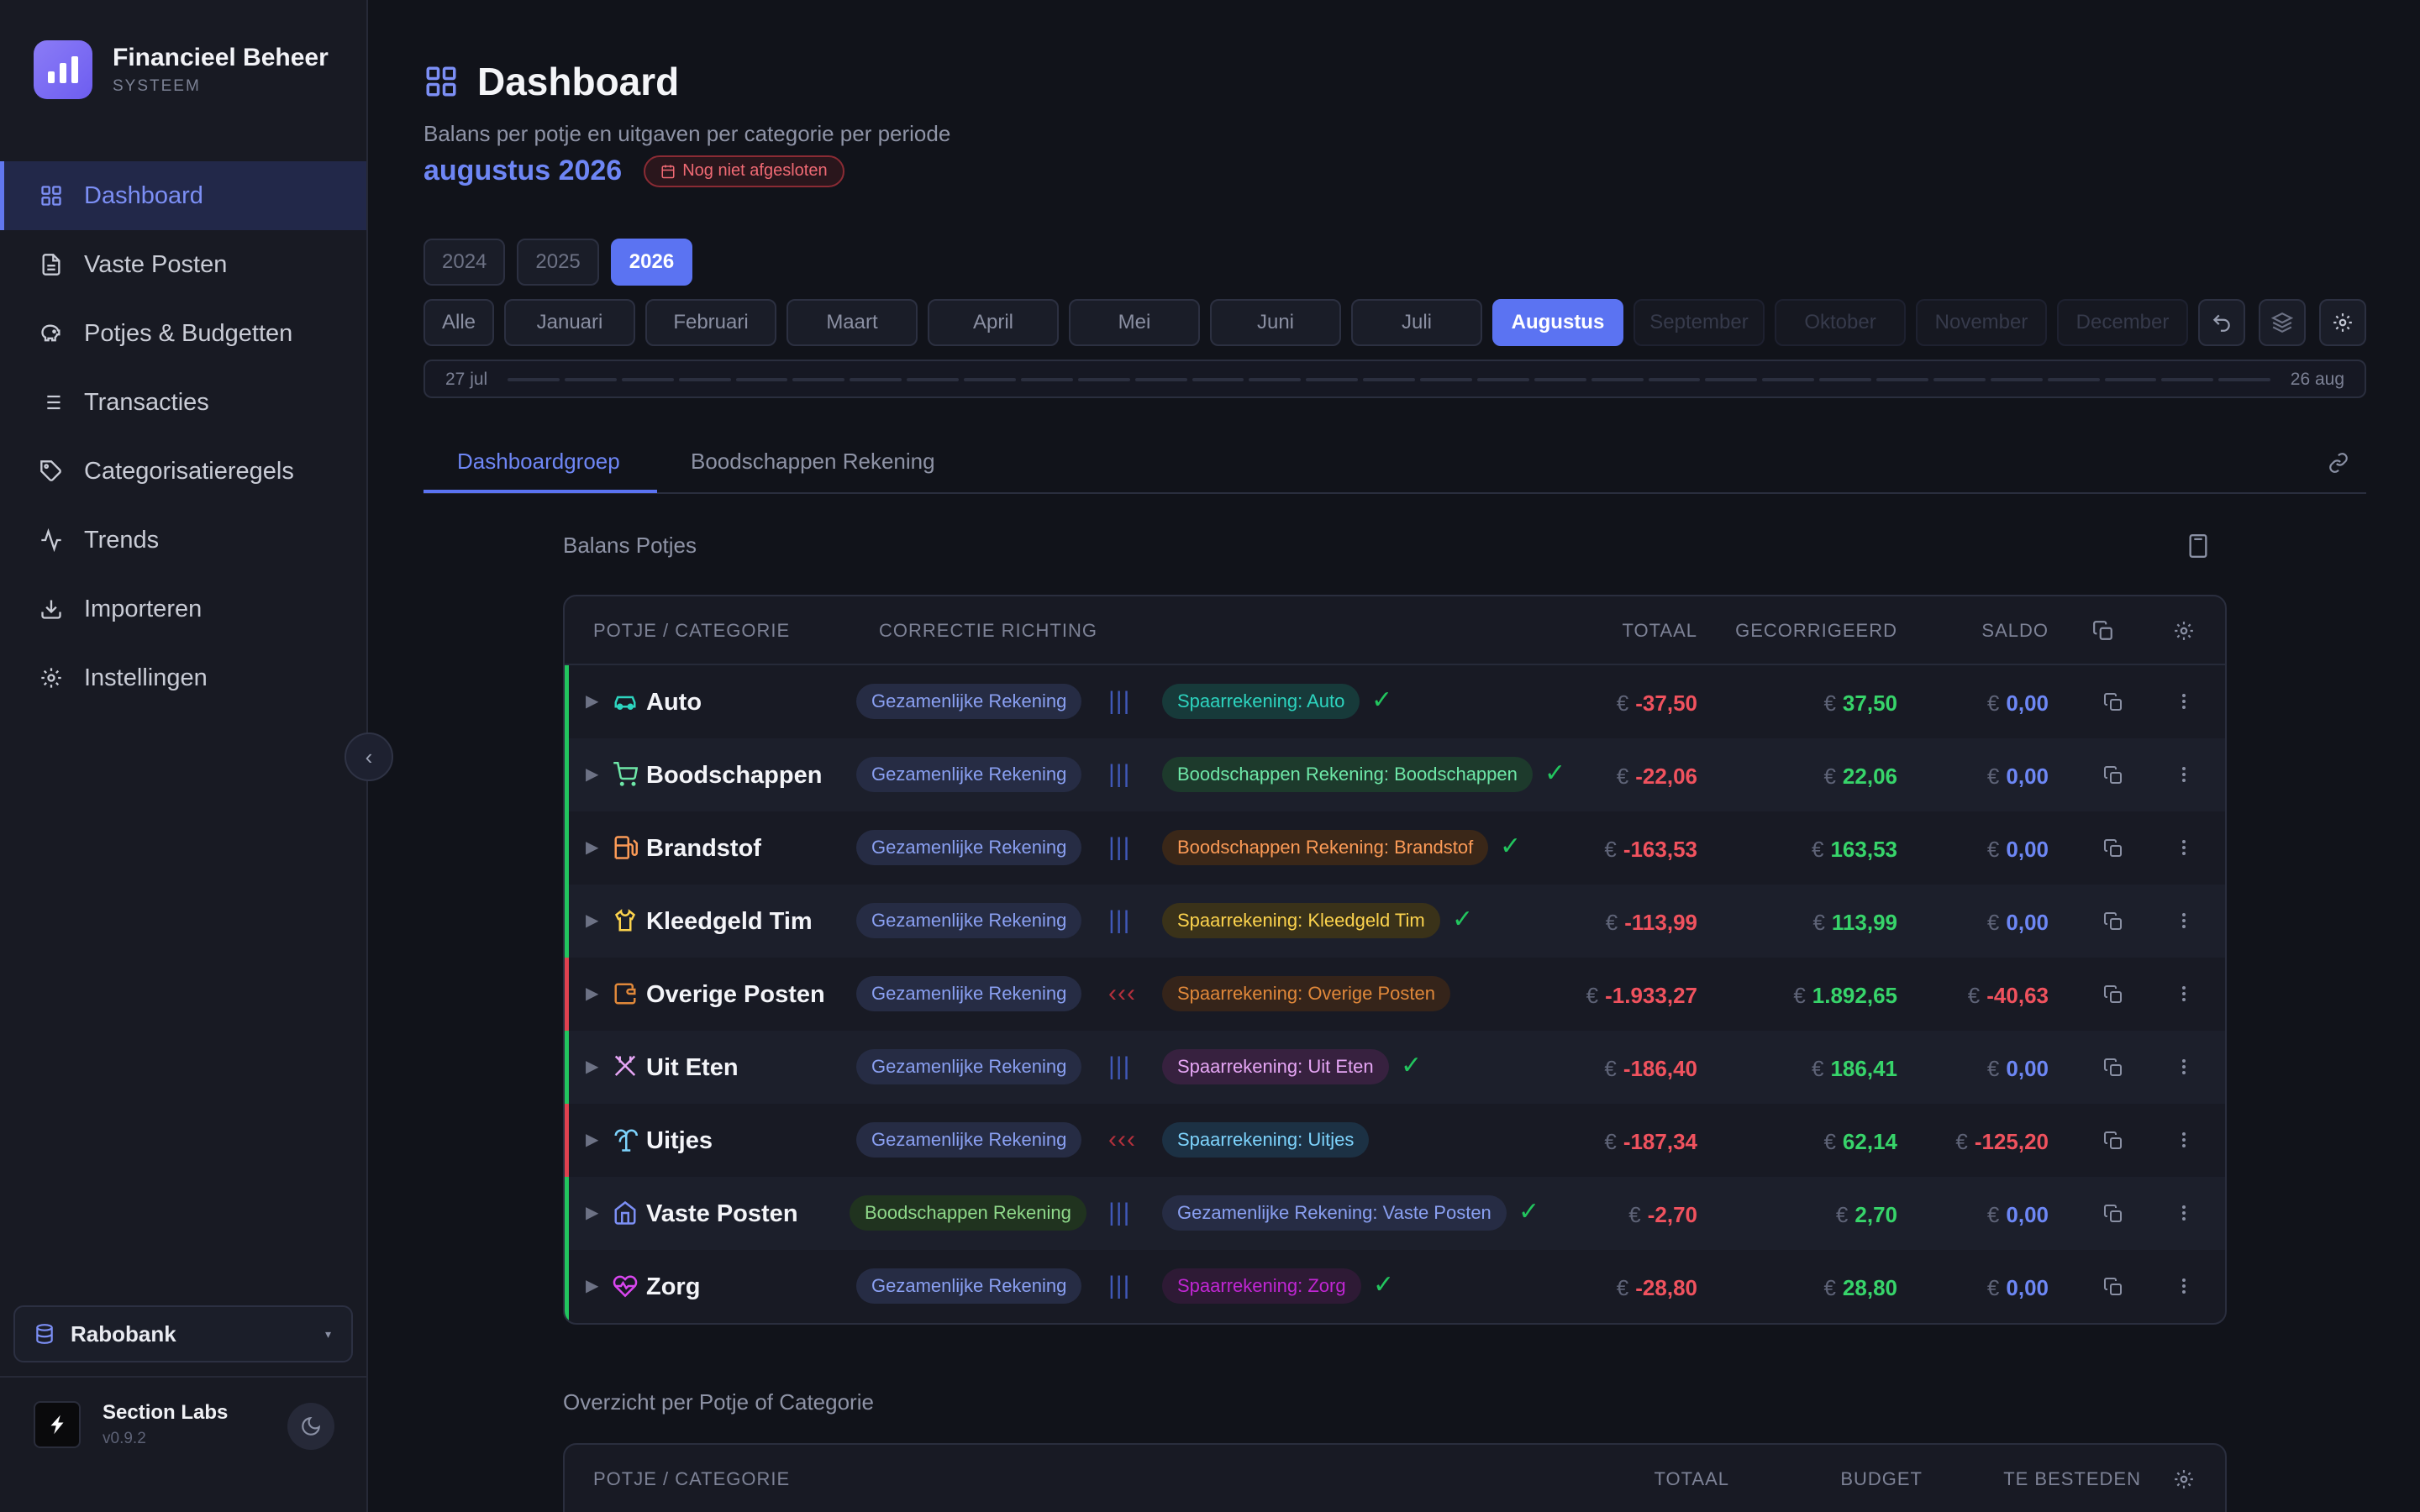 Image resolution: width=2420 pixels, height=1512 pixels. Describe the element at coordinates (2198, 546) in the screenshot. I see `calculator-icon` at that location.